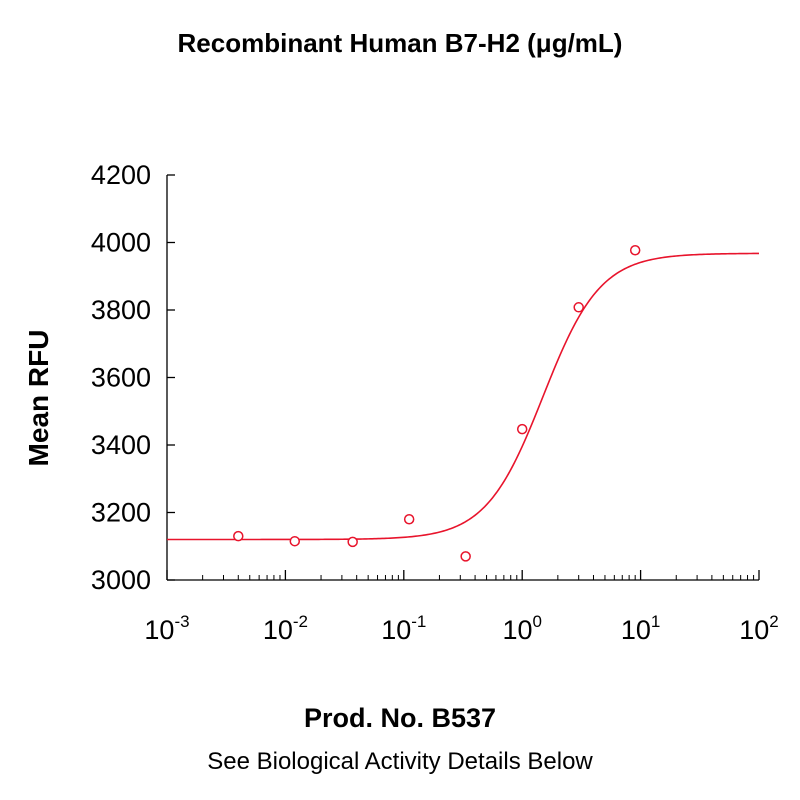  What do you see at coordinates (121, 580) in the screenshot?
I see `y-tick-label: 3000` at bounding box center [121, 580].